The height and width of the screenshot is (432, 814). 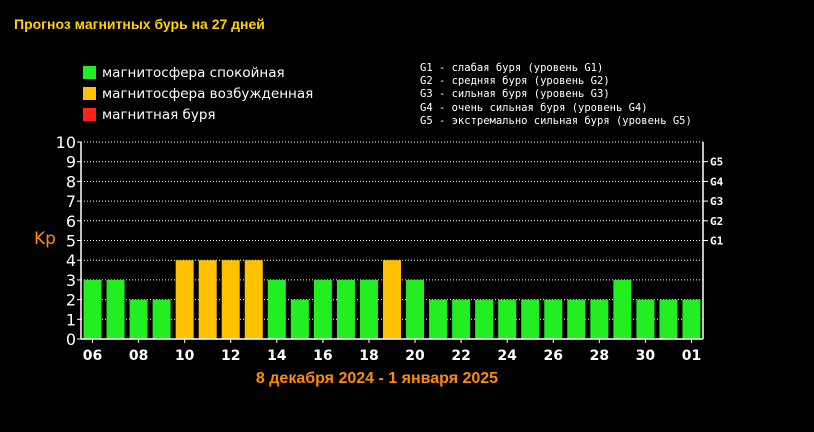 What do you see at coordinates (71, 280) in the screenshot?
I see `y-tick-label: 3` at bounding box center [71, 280].